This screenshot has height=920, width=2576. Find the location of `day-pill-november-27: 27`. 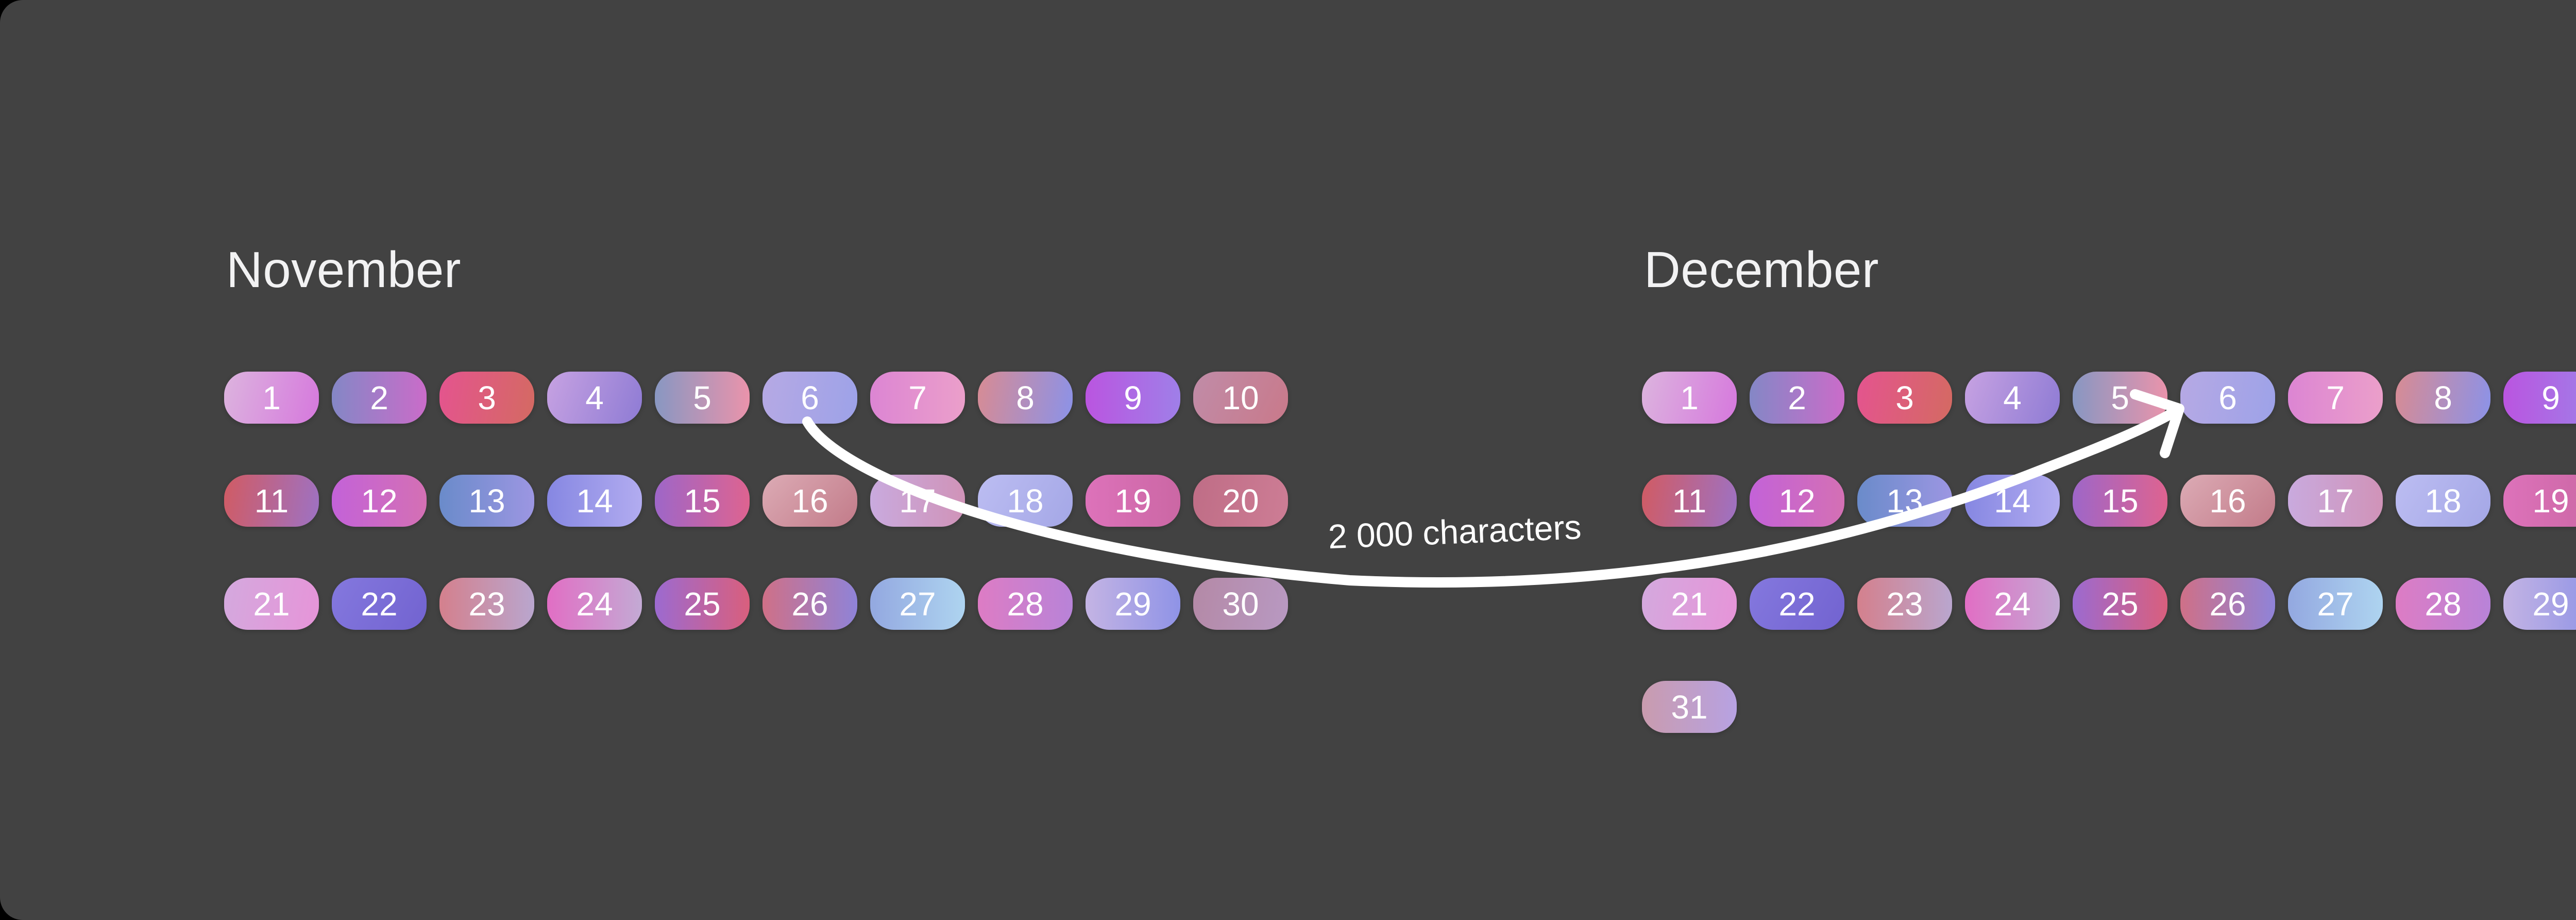

day-pill-november-27: 27 is located at coordinates (917, 604).